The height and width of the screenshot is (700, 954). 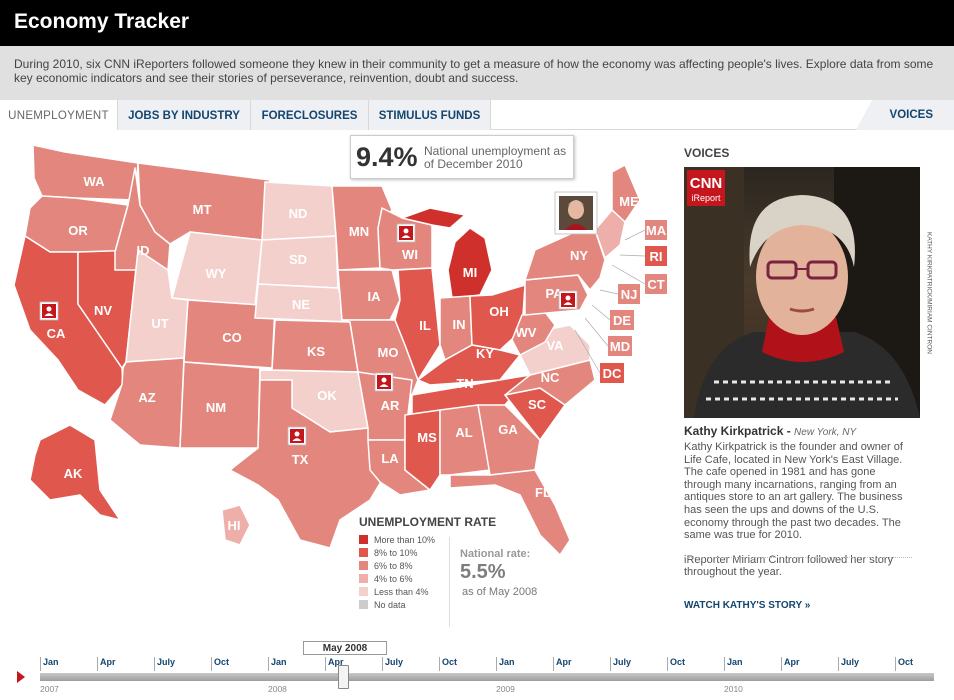 I want to click on ireporter-marker-AR, so click(x=384, y=382).